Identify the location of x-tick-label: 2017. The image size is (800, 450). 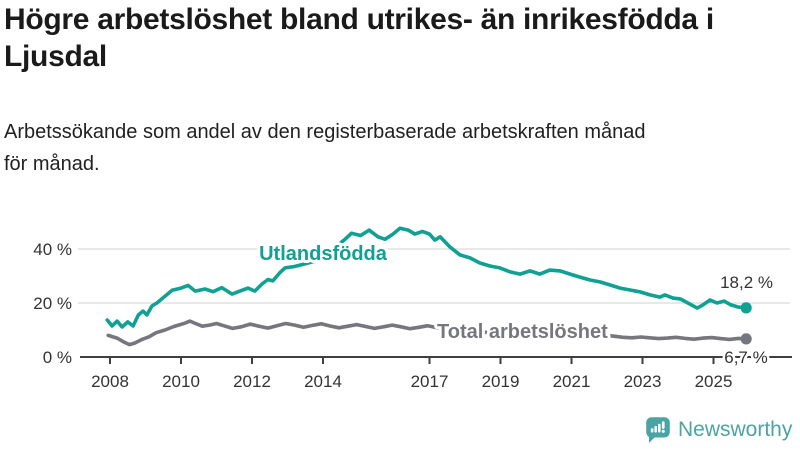
(430, 381).